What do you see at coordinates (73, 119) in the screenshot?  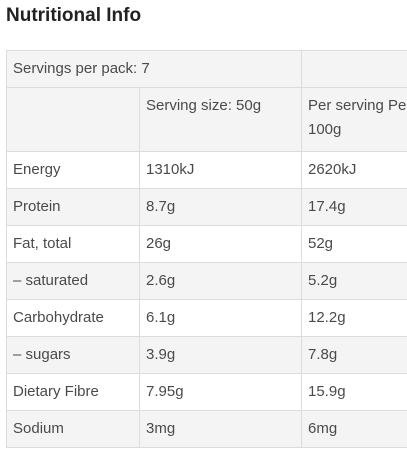 I see `header-empty-cell` at bounding box center [73, 119].